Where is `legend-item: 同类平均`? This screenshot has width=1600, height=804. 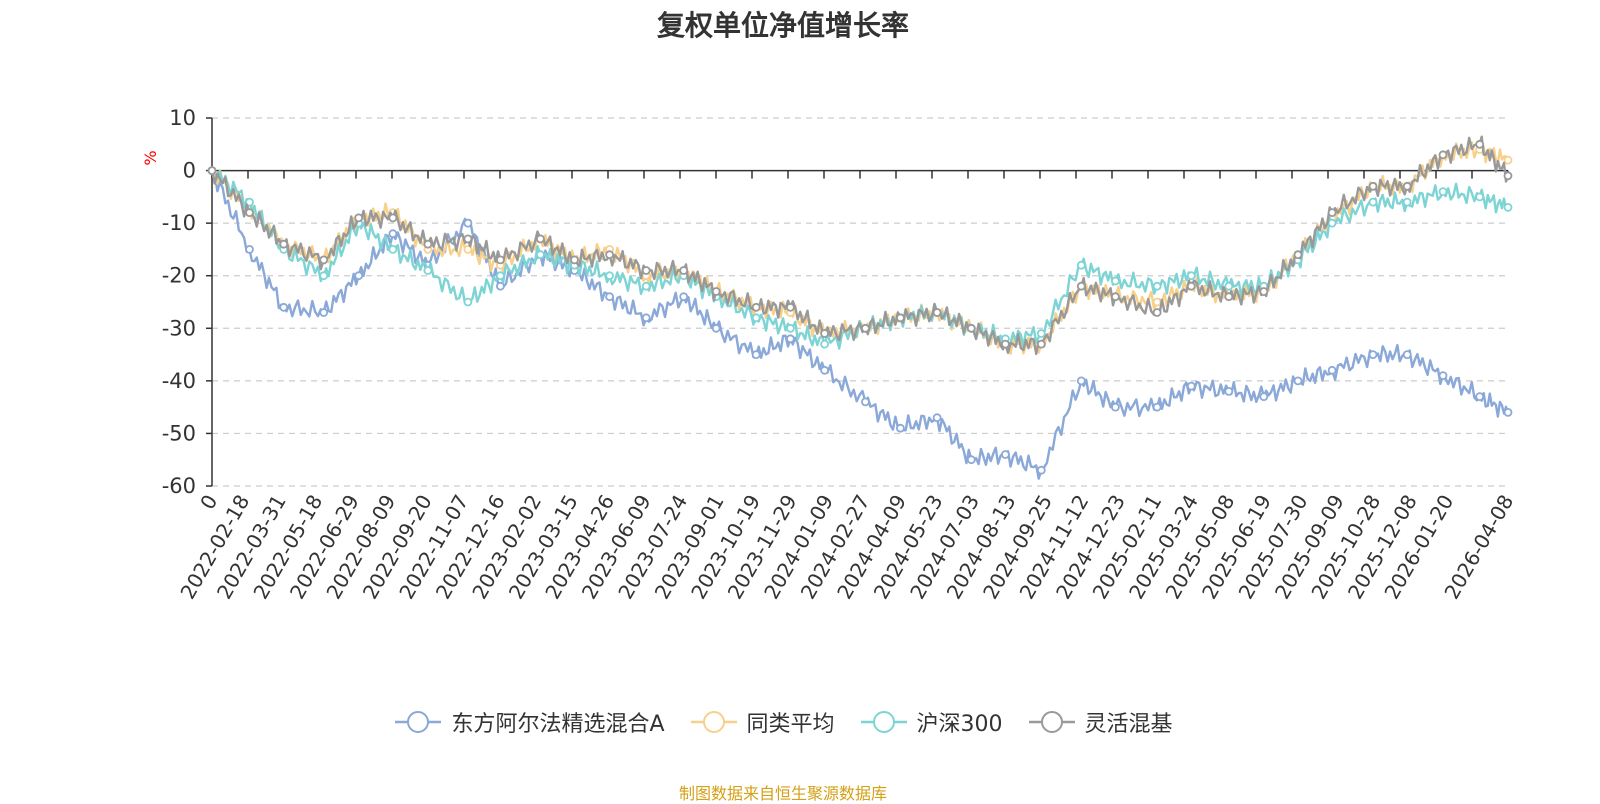 legend-item: 同类平均 is located at coordinates (762, 722).